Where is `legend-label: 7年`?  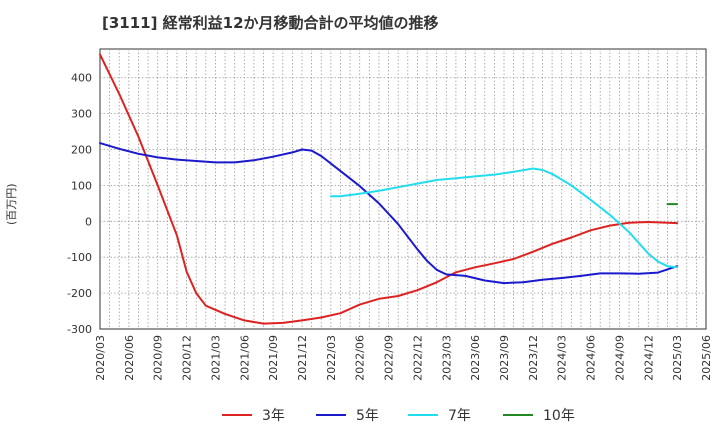
legend-label: 7年 is located at coordinates (459, 416).